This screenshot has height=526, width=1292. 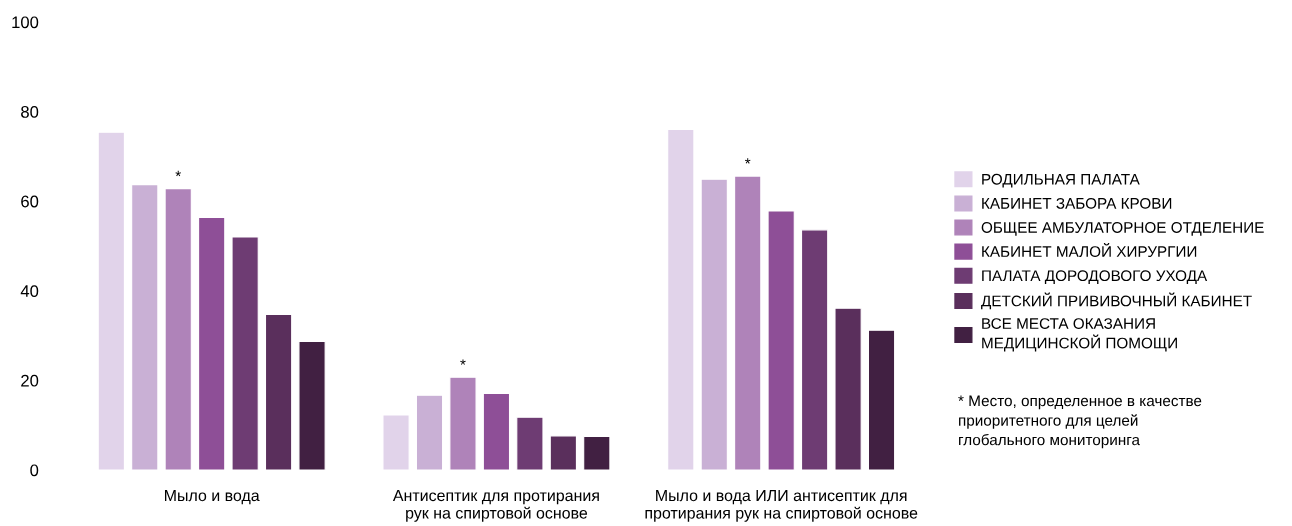 What do you see at coordinates (30, 380) in the screenshot?
I see `y-tick-label: 20` at bounding box center [30, 380].